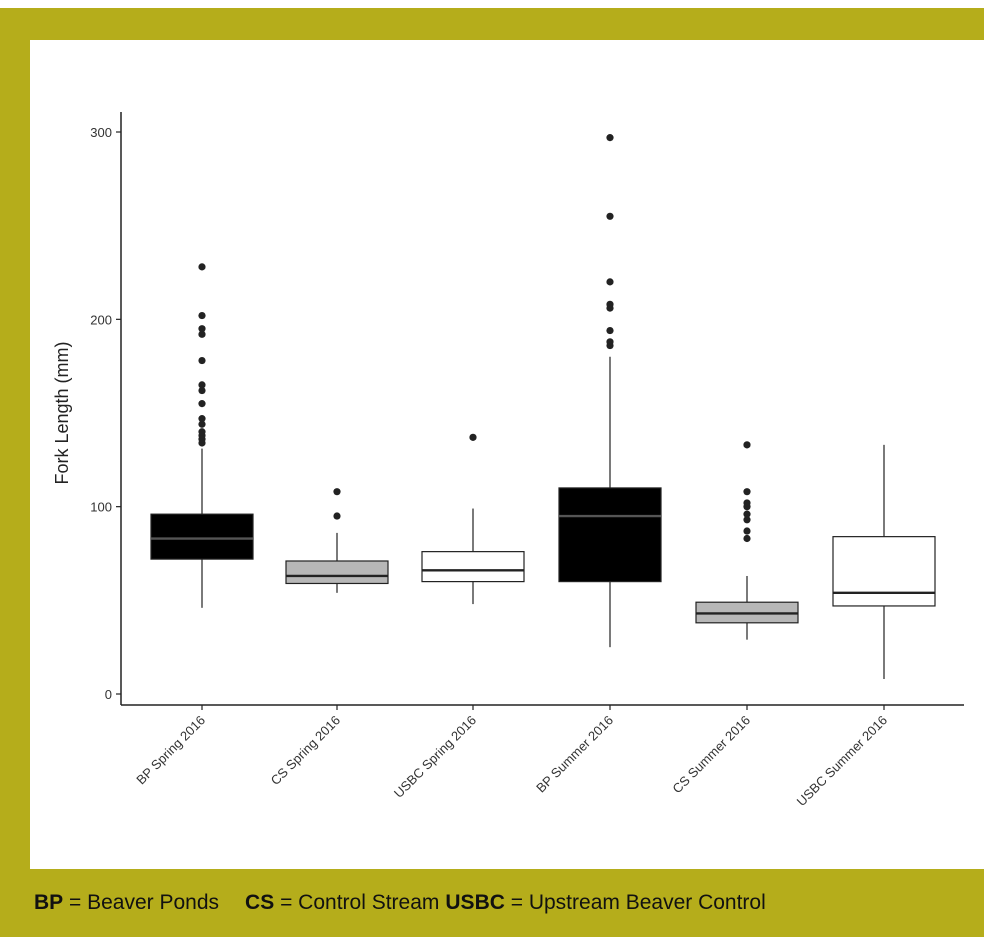 Image resolution: width=984 pixels, height=937 pixels. I want to click on y-tick-label: 0, so click(108, 694).